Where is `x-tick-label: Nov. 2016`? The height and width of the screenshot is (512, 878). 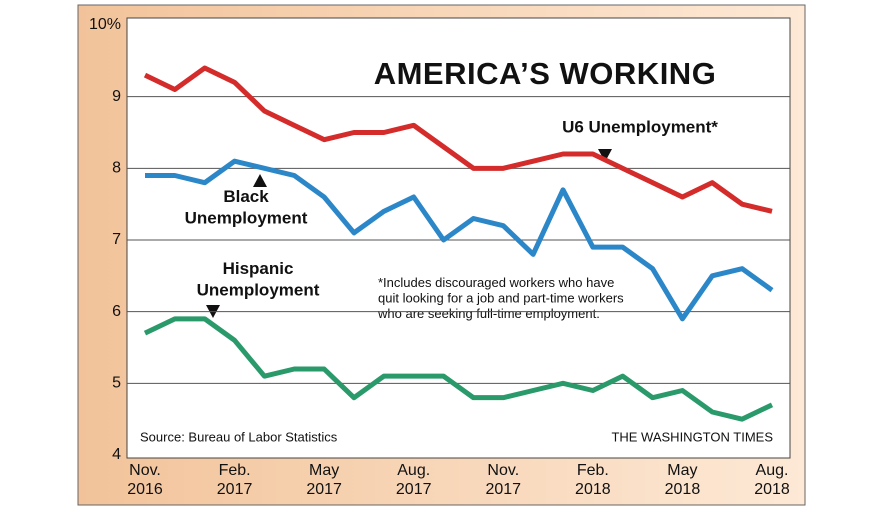 x-tick-label: Nov. 2016 is located at coordinates (145, 480).